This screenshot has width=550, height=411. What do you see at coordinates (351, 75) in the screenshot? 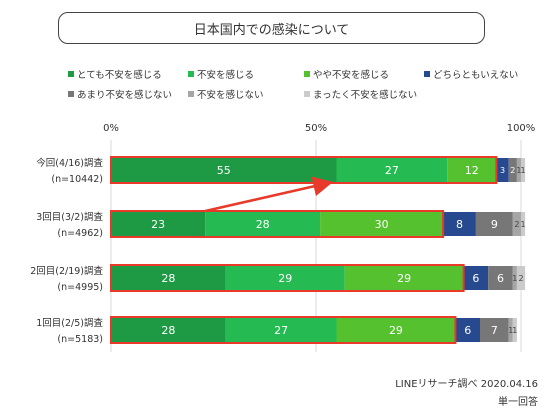
I see `legend-label: やや不安を感じる` at bounding box center [351, 75].